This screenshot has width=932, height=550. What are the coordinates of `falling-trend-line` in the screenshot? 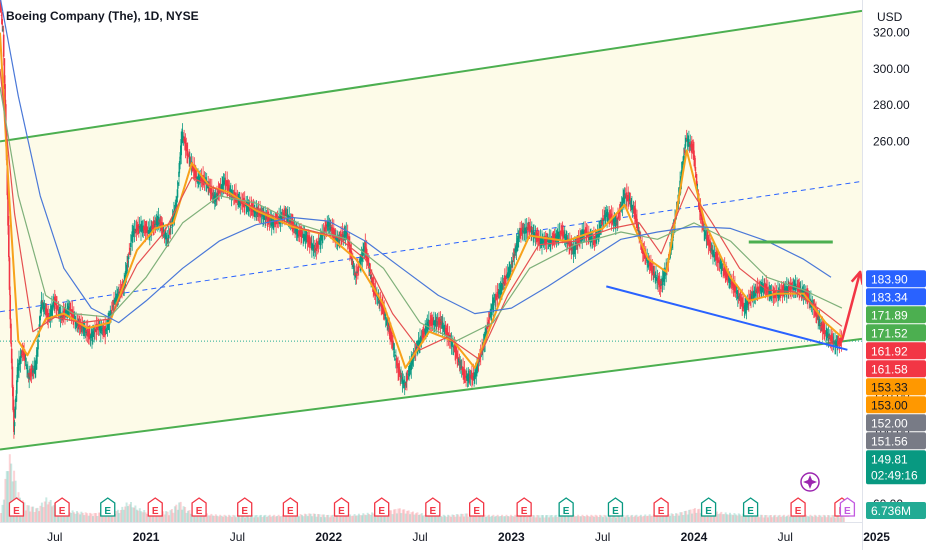 It's located at (727, 318).